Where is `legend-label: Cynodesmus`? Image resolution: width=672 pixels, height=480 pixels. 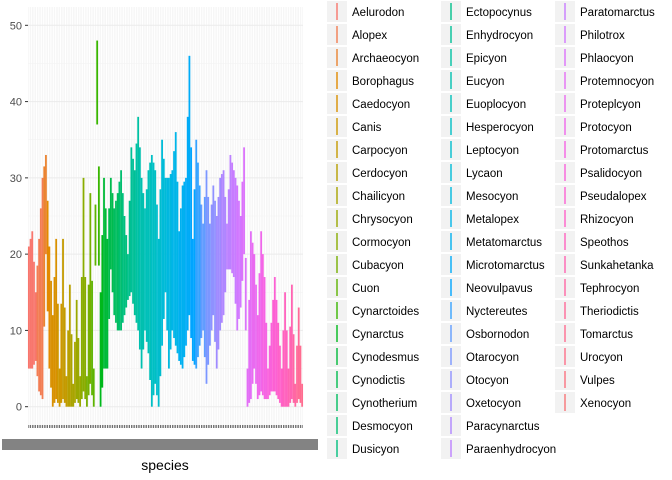 legend-label: Cynodesmus is located at coordinates (385, 358).